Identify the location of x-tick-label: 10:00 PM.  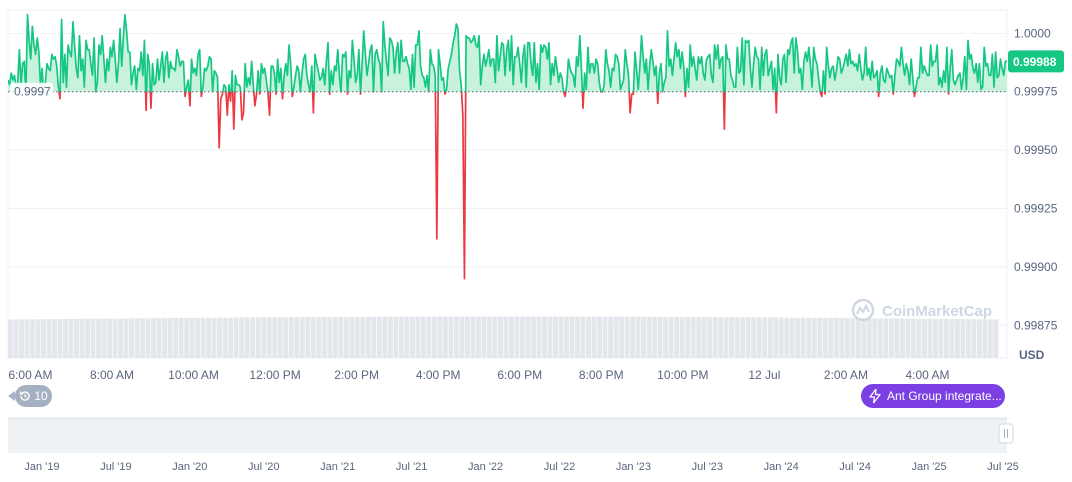
(682, 375).